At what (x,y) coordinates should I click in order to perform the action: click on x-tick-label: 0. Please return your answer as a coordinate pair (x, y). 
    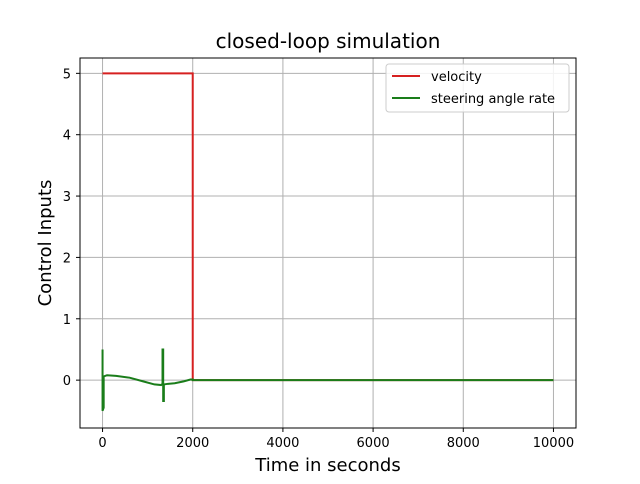
    Looking at the image, I should click on (102, 443).